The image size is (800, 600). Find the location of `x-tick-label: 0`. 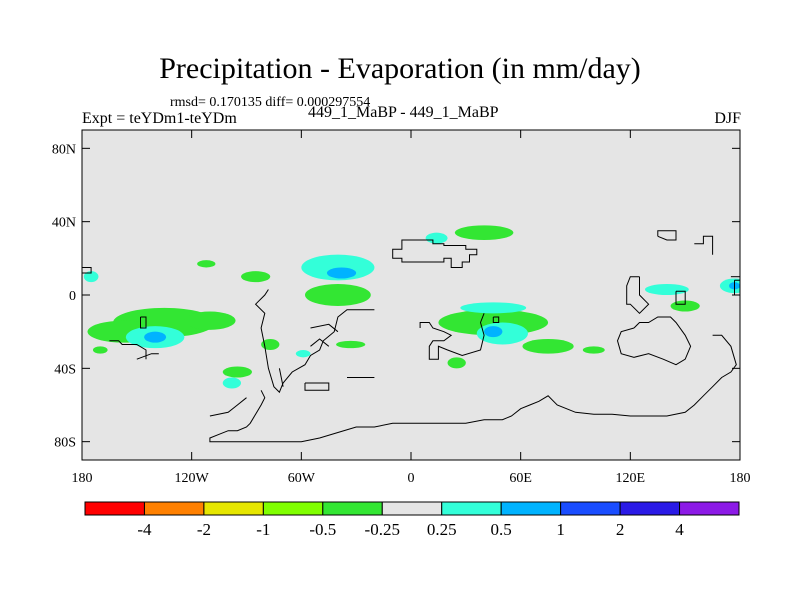

x-tick-label: 0 is located at coordinates (411, 478).